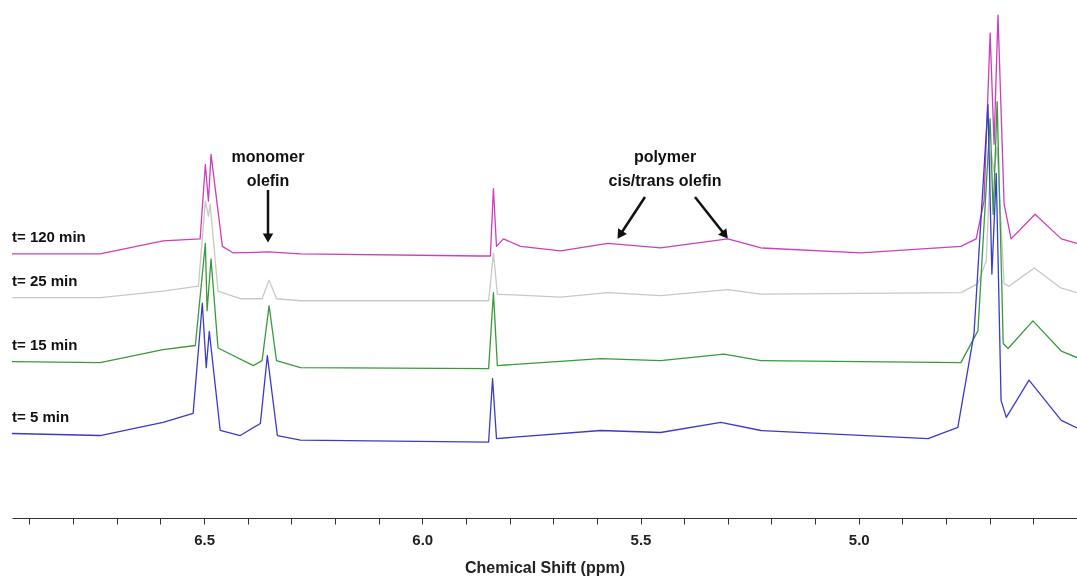  I want to click on series-label: t= 15 min, so click(45, 344).